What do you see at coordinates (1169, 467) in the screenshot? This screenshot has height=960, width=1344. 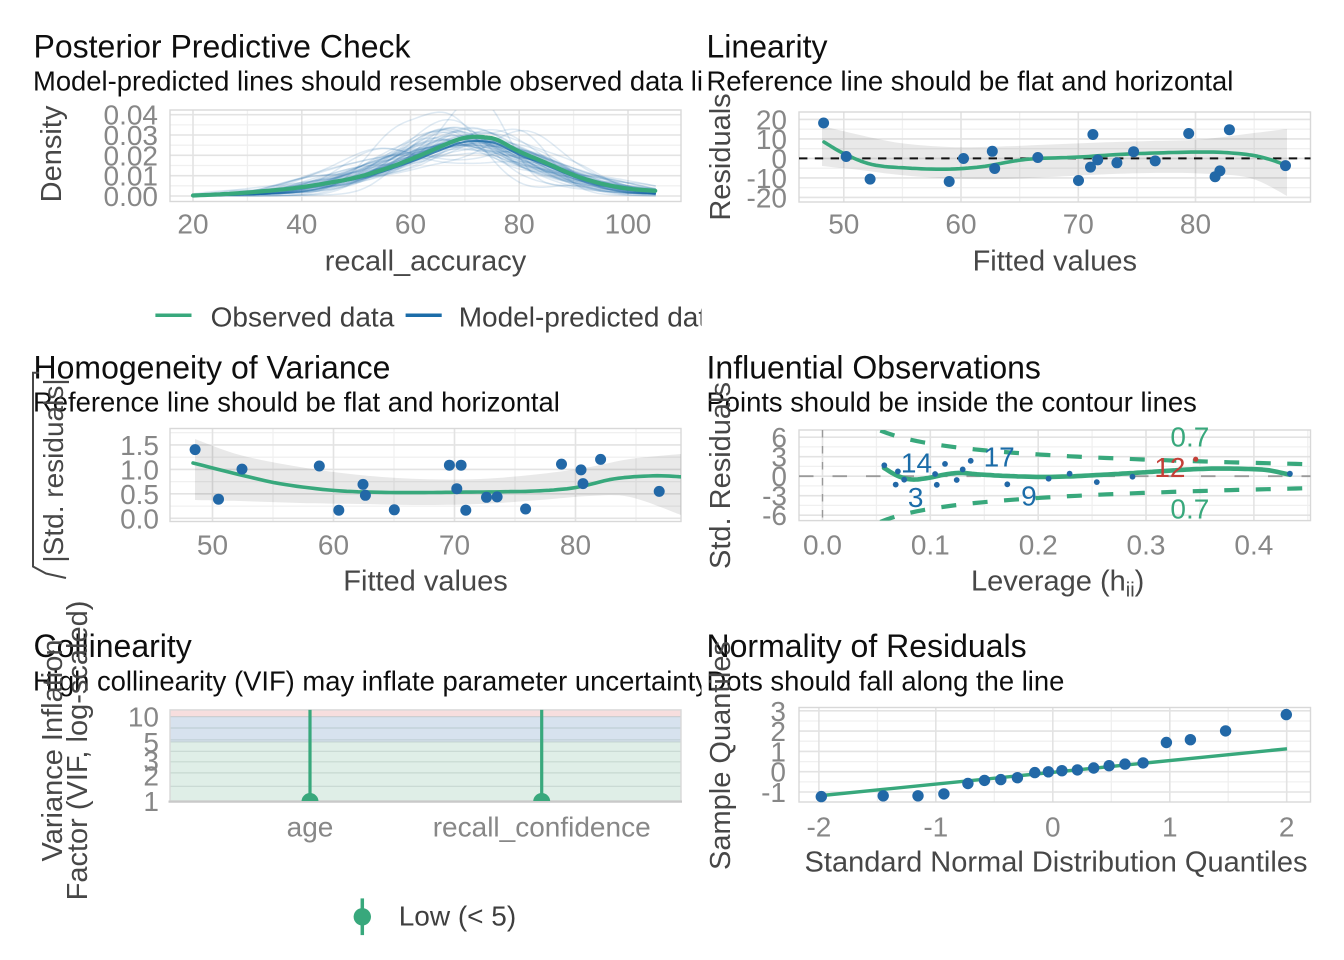 I see `svg-text: 12` at bounding box center [1169, 467].